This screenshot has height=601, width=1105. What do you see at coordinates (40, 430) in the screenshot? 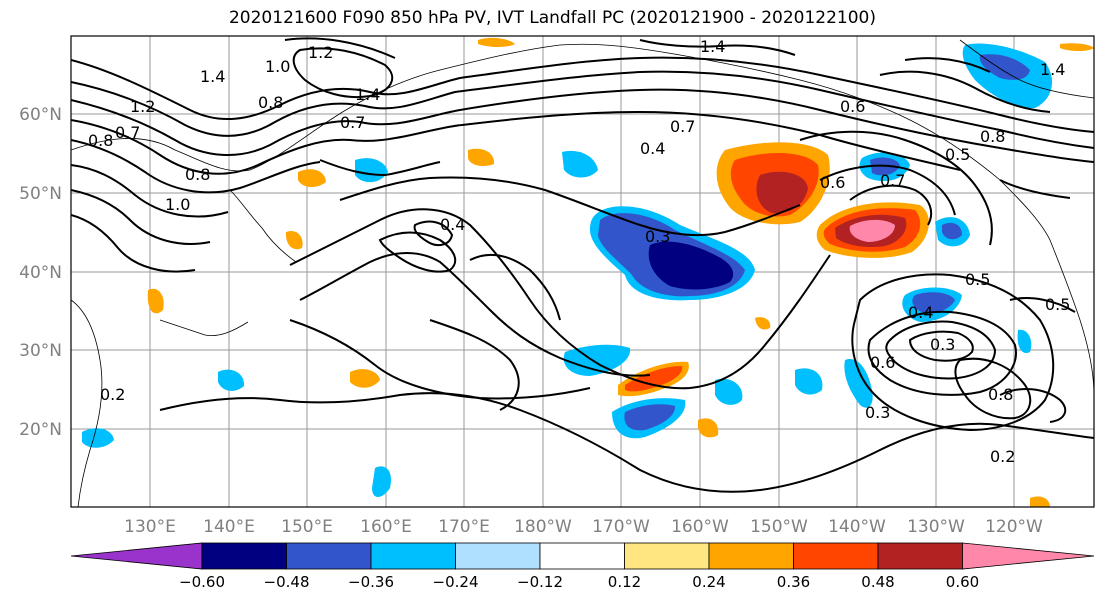
I see `lat-label: 20°N` at bounding box center [40, 430].